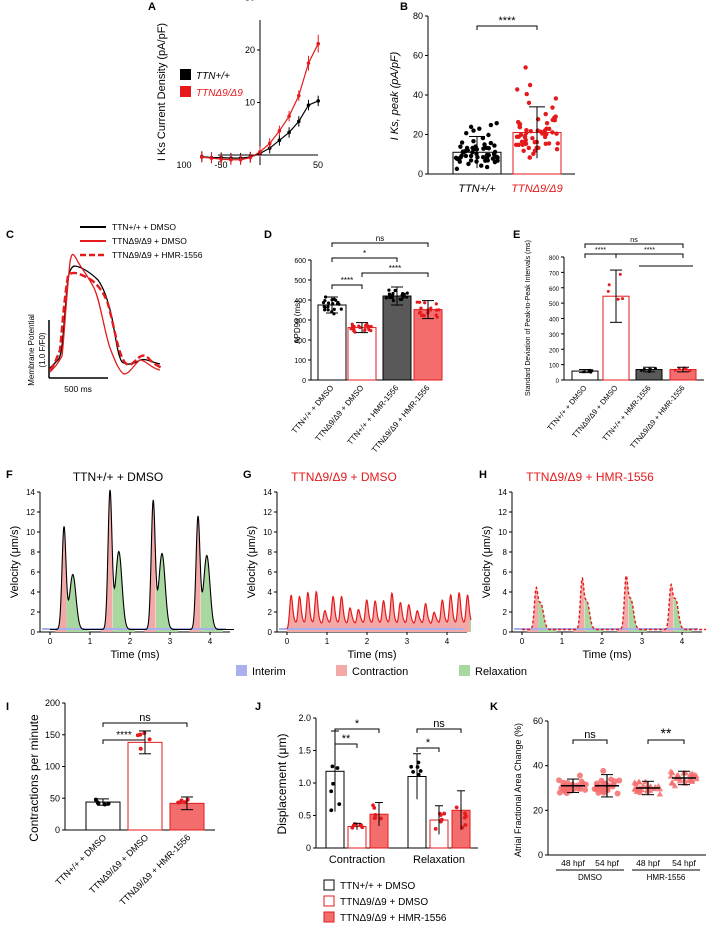  What do you see at coordinates (299, 121) in the screenshot?
I see `panel-a-point` at bounding box center [299, 121].